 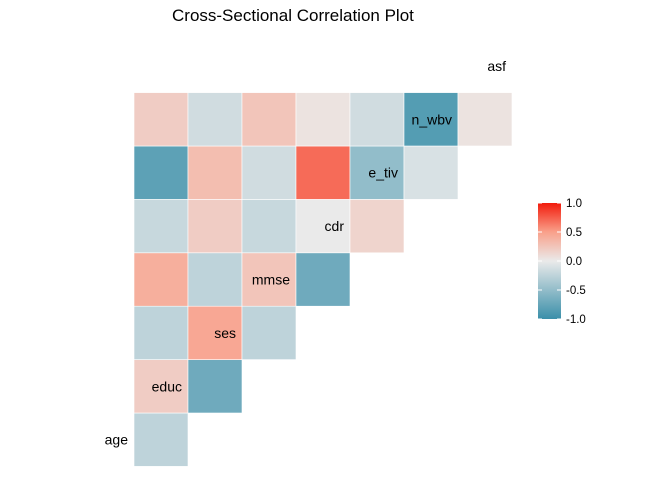 I want to click on legend-tick-label: -0.5, so click(x=576, y=291).